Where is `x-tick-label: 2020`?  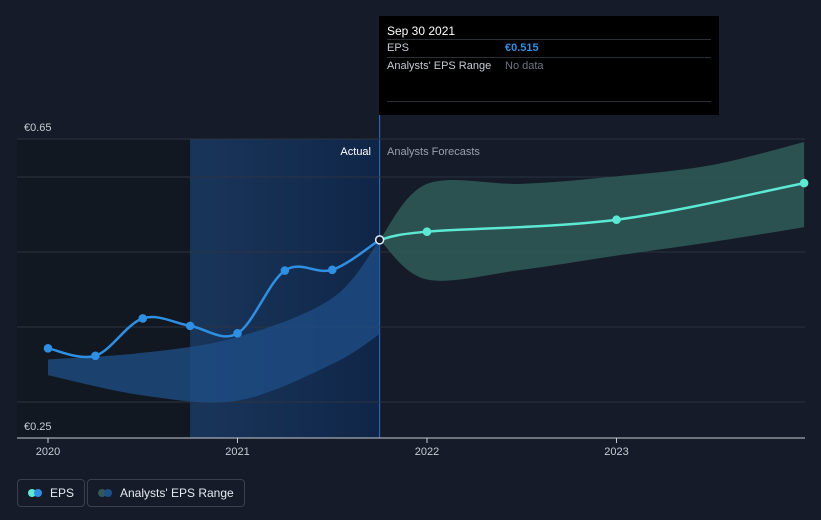 x-tick-label: 2020 is located at coordinates (48, 452).